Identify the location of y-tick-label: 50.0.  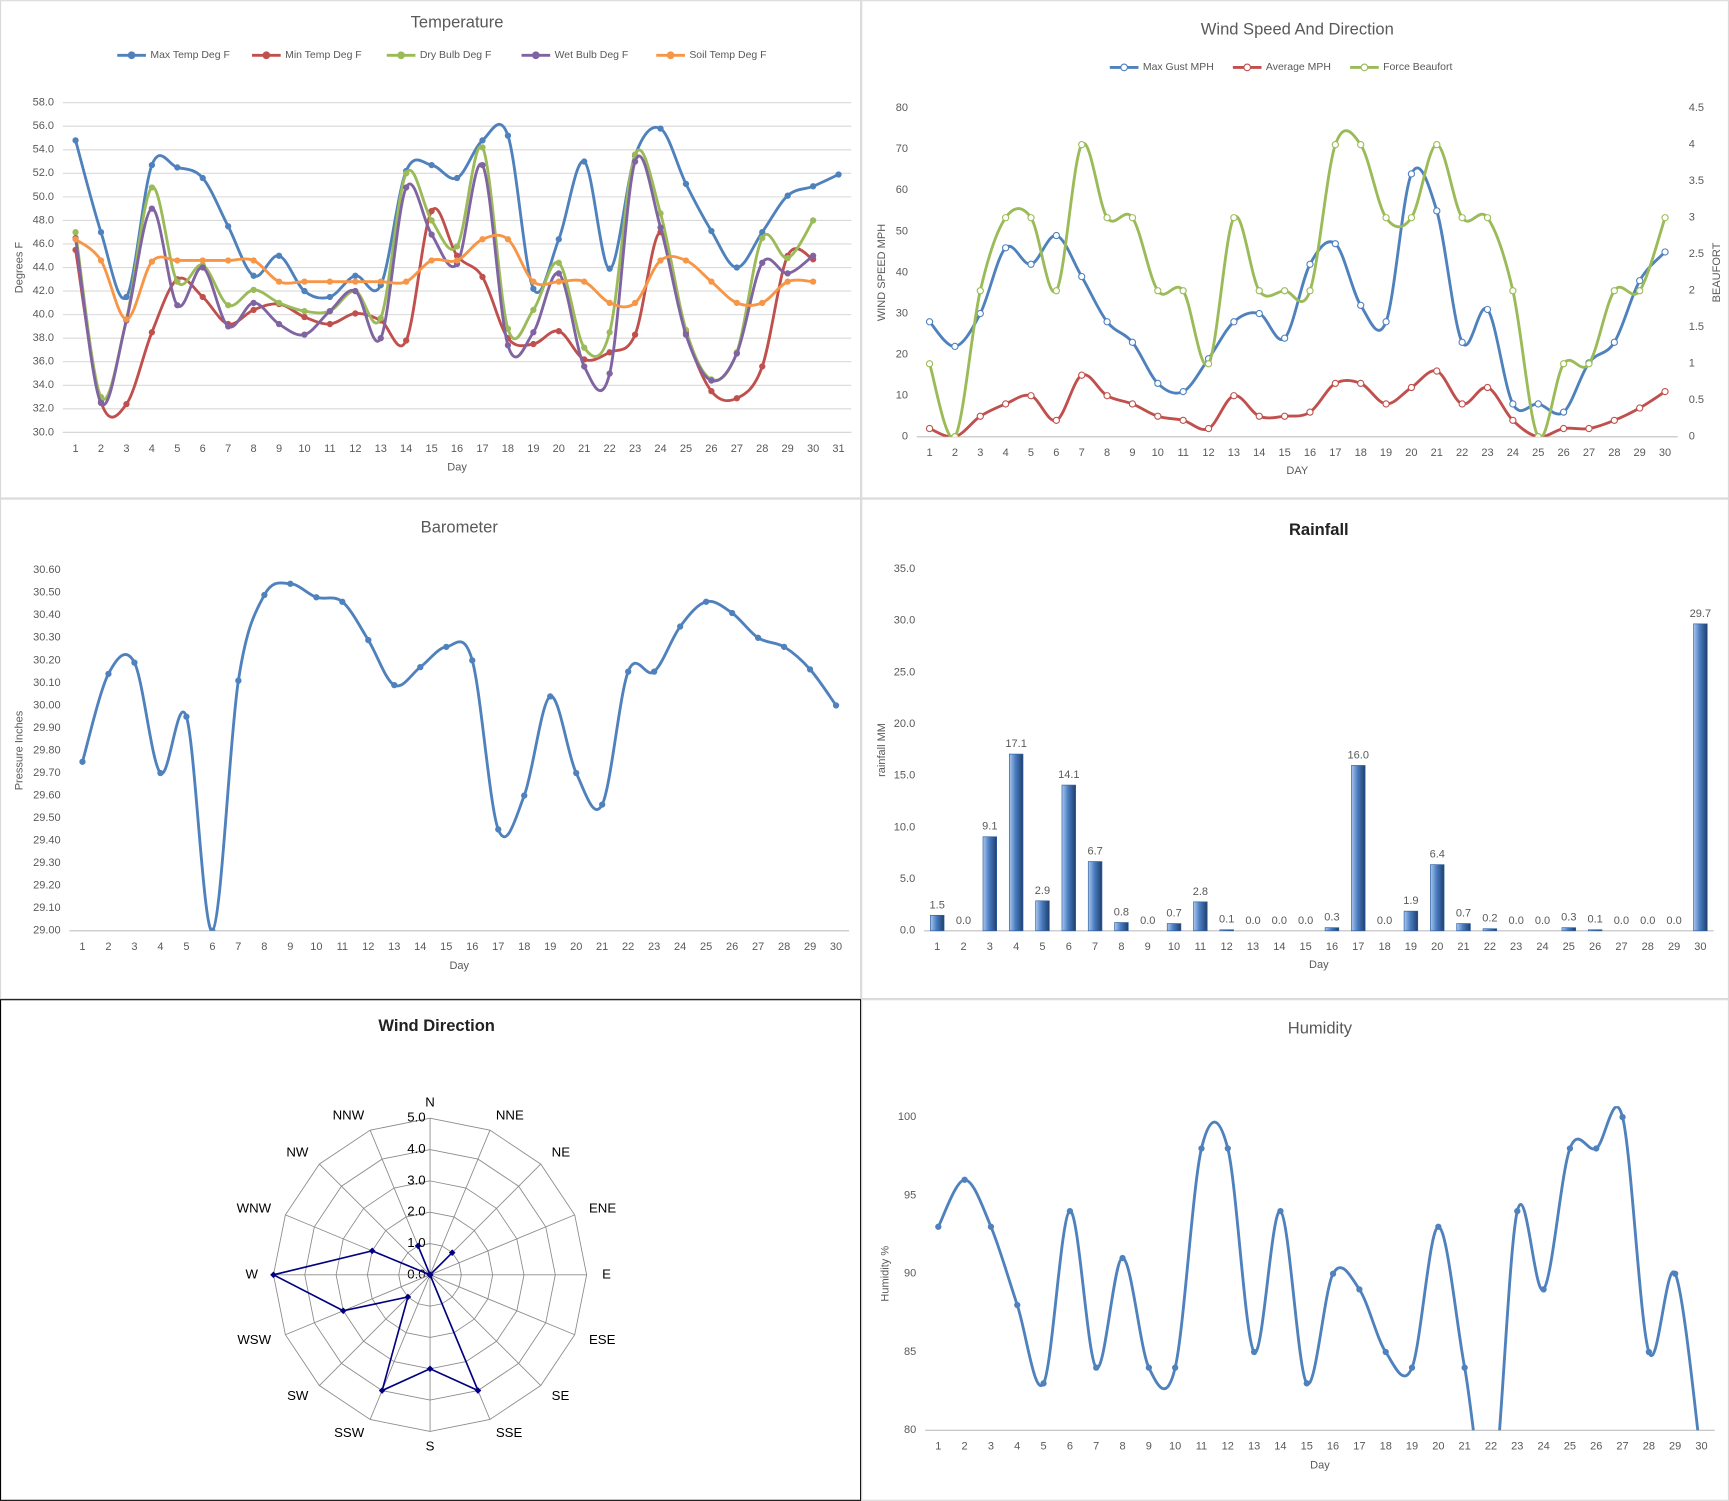
(43, 197).